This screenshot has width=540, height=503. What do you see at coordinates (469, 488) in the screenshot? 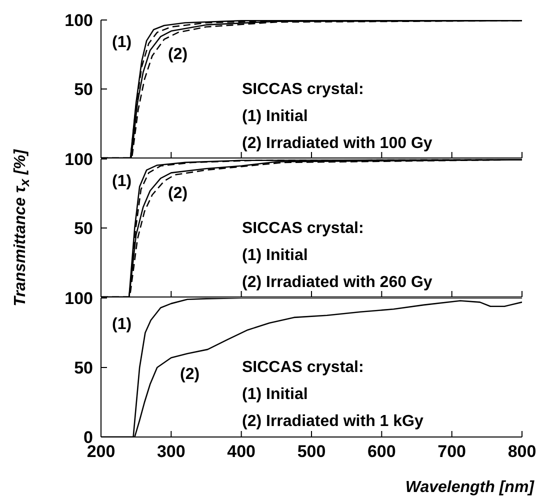
I see `x-axis-title: Wavelength [nm]` at bounding box center [469, 488].